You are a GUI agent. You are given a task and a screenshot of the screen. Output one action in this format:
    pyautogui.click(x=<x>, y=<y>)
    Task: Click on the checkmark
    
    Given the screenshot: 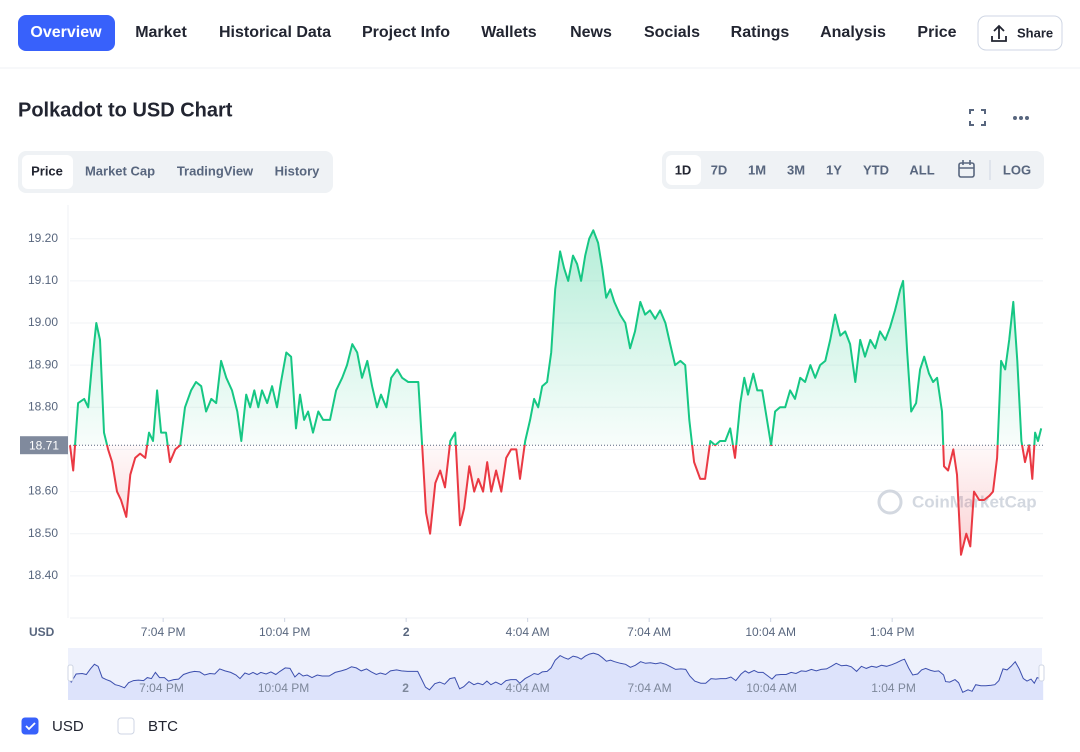 What is the action you would take?
    pyautogui.click(x=30, y=726)
    